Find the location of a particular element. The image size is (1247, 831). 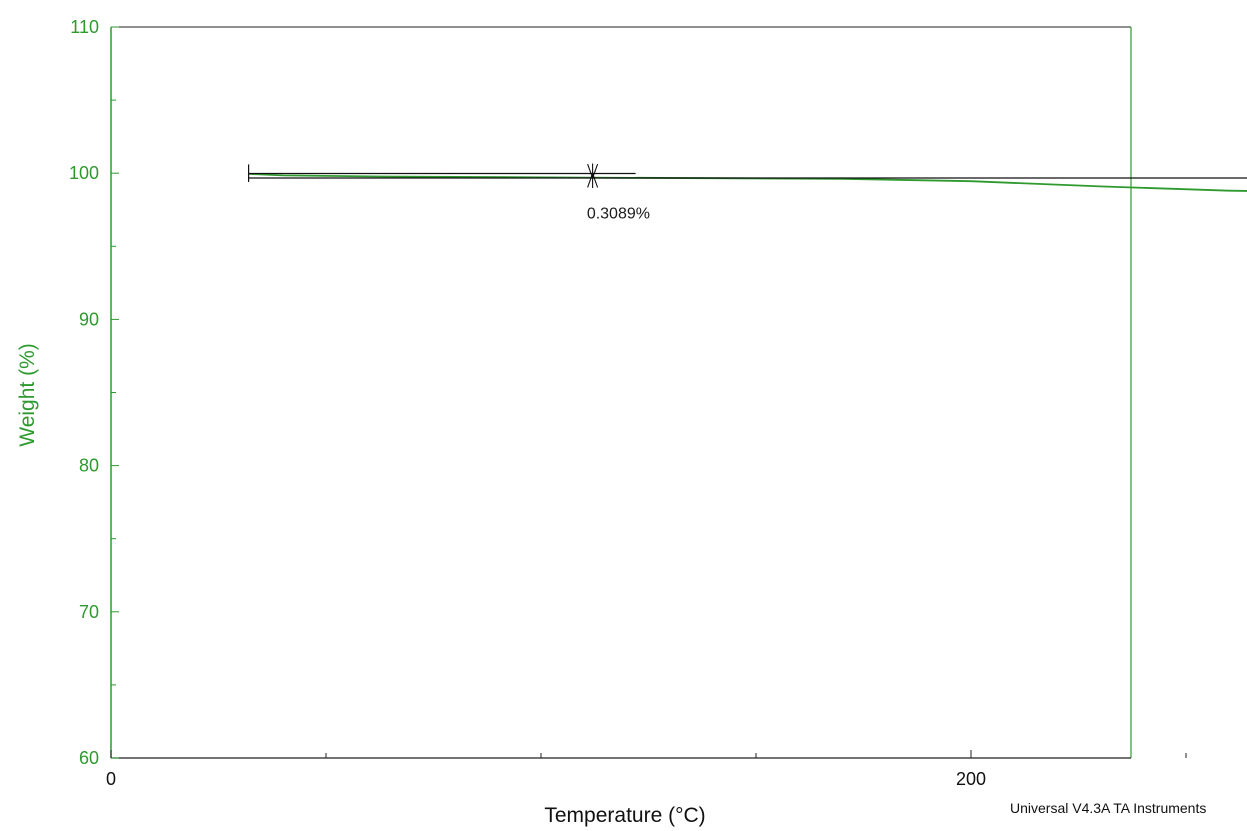

y-tick-label: 100 is located at coordinates (84, 173).